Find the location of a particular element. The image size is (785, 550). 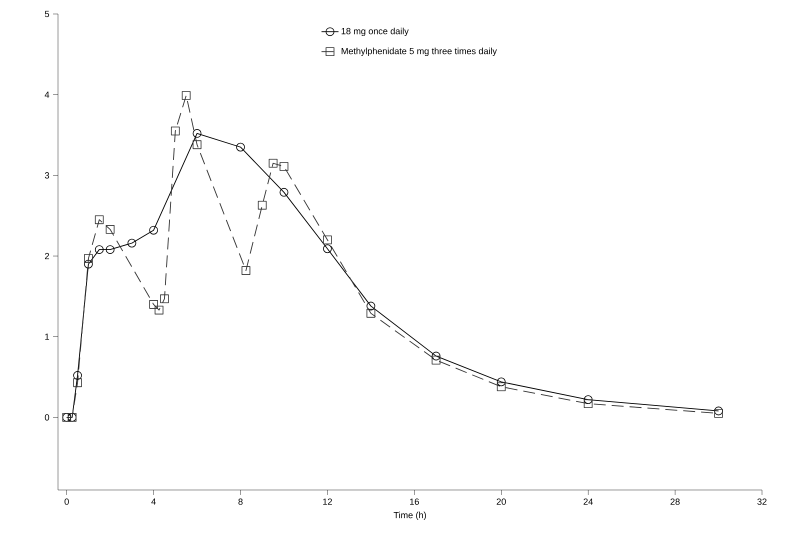

x-tick-label: 20 is located at coordinates (501, 501).